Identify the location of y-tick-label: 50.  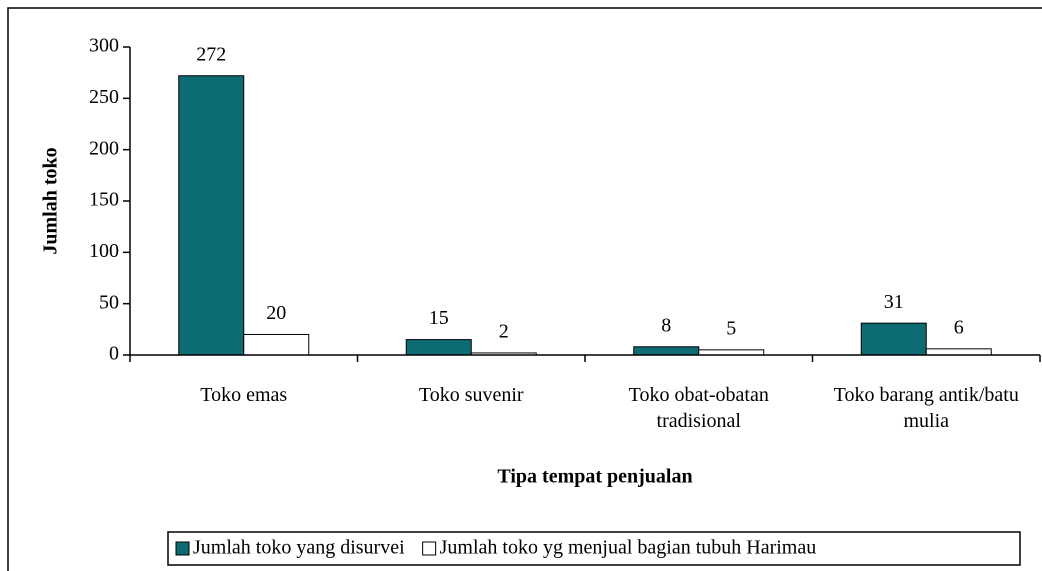
(109, 302).